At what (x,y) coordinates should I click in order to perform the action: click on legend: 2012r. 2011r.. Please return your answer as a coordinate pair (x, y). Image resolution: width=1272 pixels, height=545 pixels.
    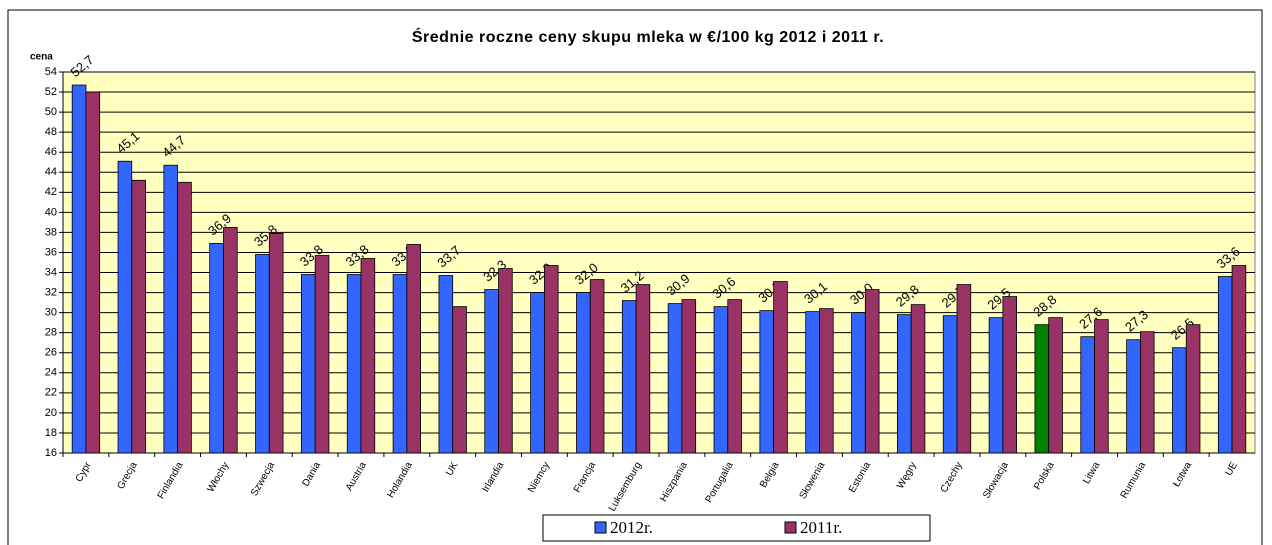
    Looking at the image, I should click on (736, 528).